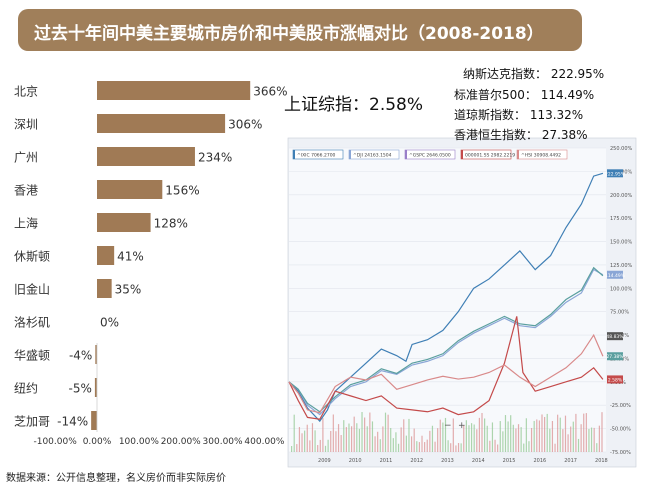 The image size is (650, 491). I want to click on end-value-label: 2.58%, so click(615, 380).